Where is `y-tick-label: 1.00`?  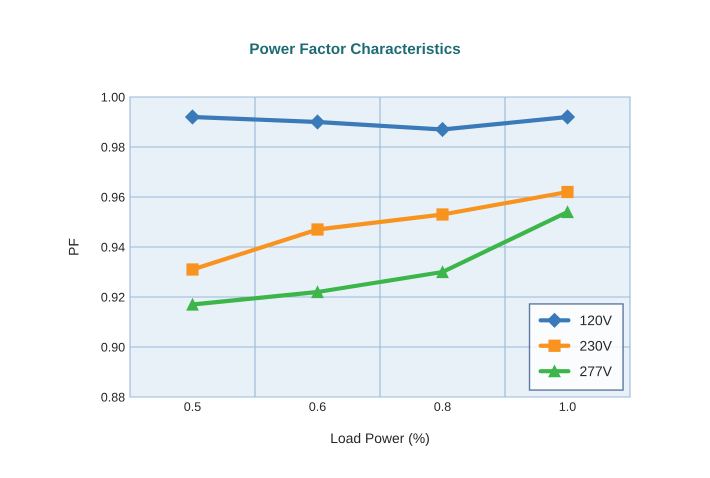
y-tick-label: 1.00 is located at coordinates (113, 97).